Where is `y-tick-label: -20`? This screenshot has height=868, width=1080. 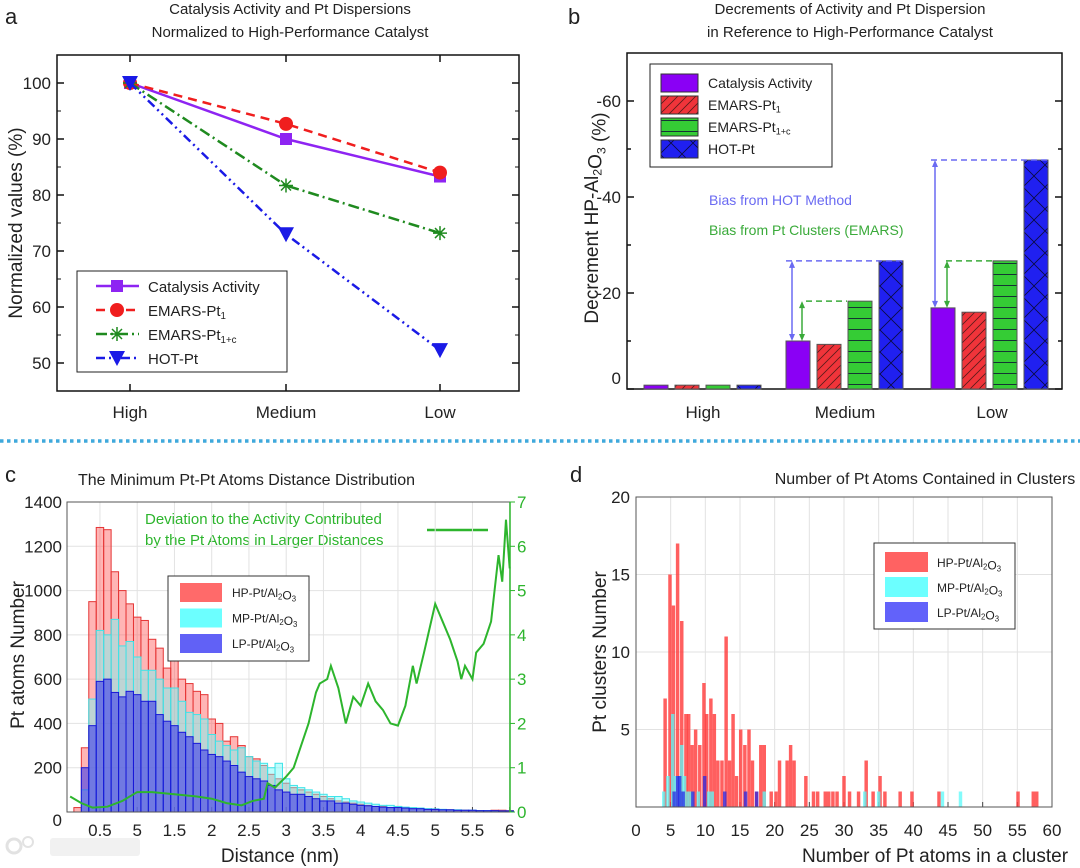
y-tick-label: -20 is located at coordinates (608, 293).